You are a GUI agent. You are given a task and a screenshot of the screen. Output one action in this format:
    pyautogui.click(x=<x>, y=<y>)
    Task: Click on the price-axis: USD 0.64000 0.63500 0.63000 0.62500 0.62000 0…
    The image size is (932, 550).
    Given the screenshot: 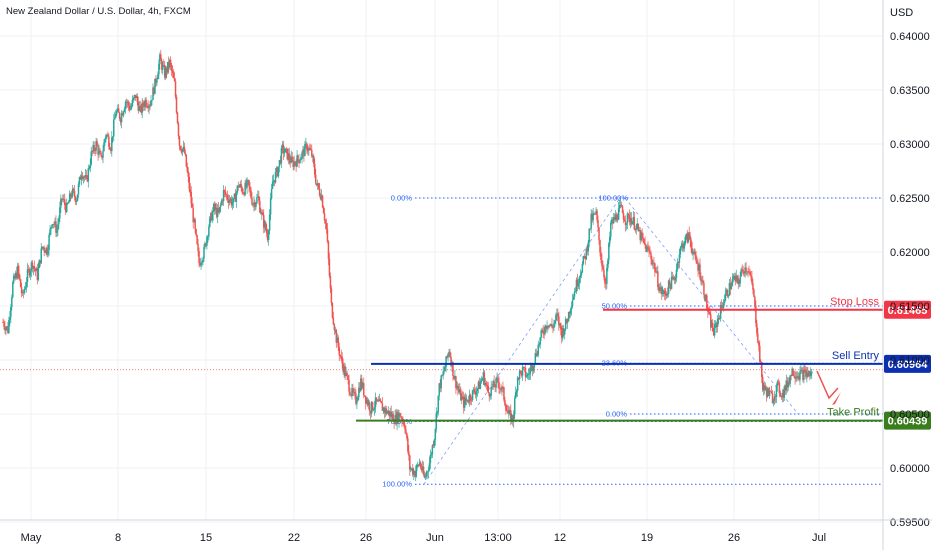 What is the action you would take?
    pyautogui.click(x=906, y=275)
    